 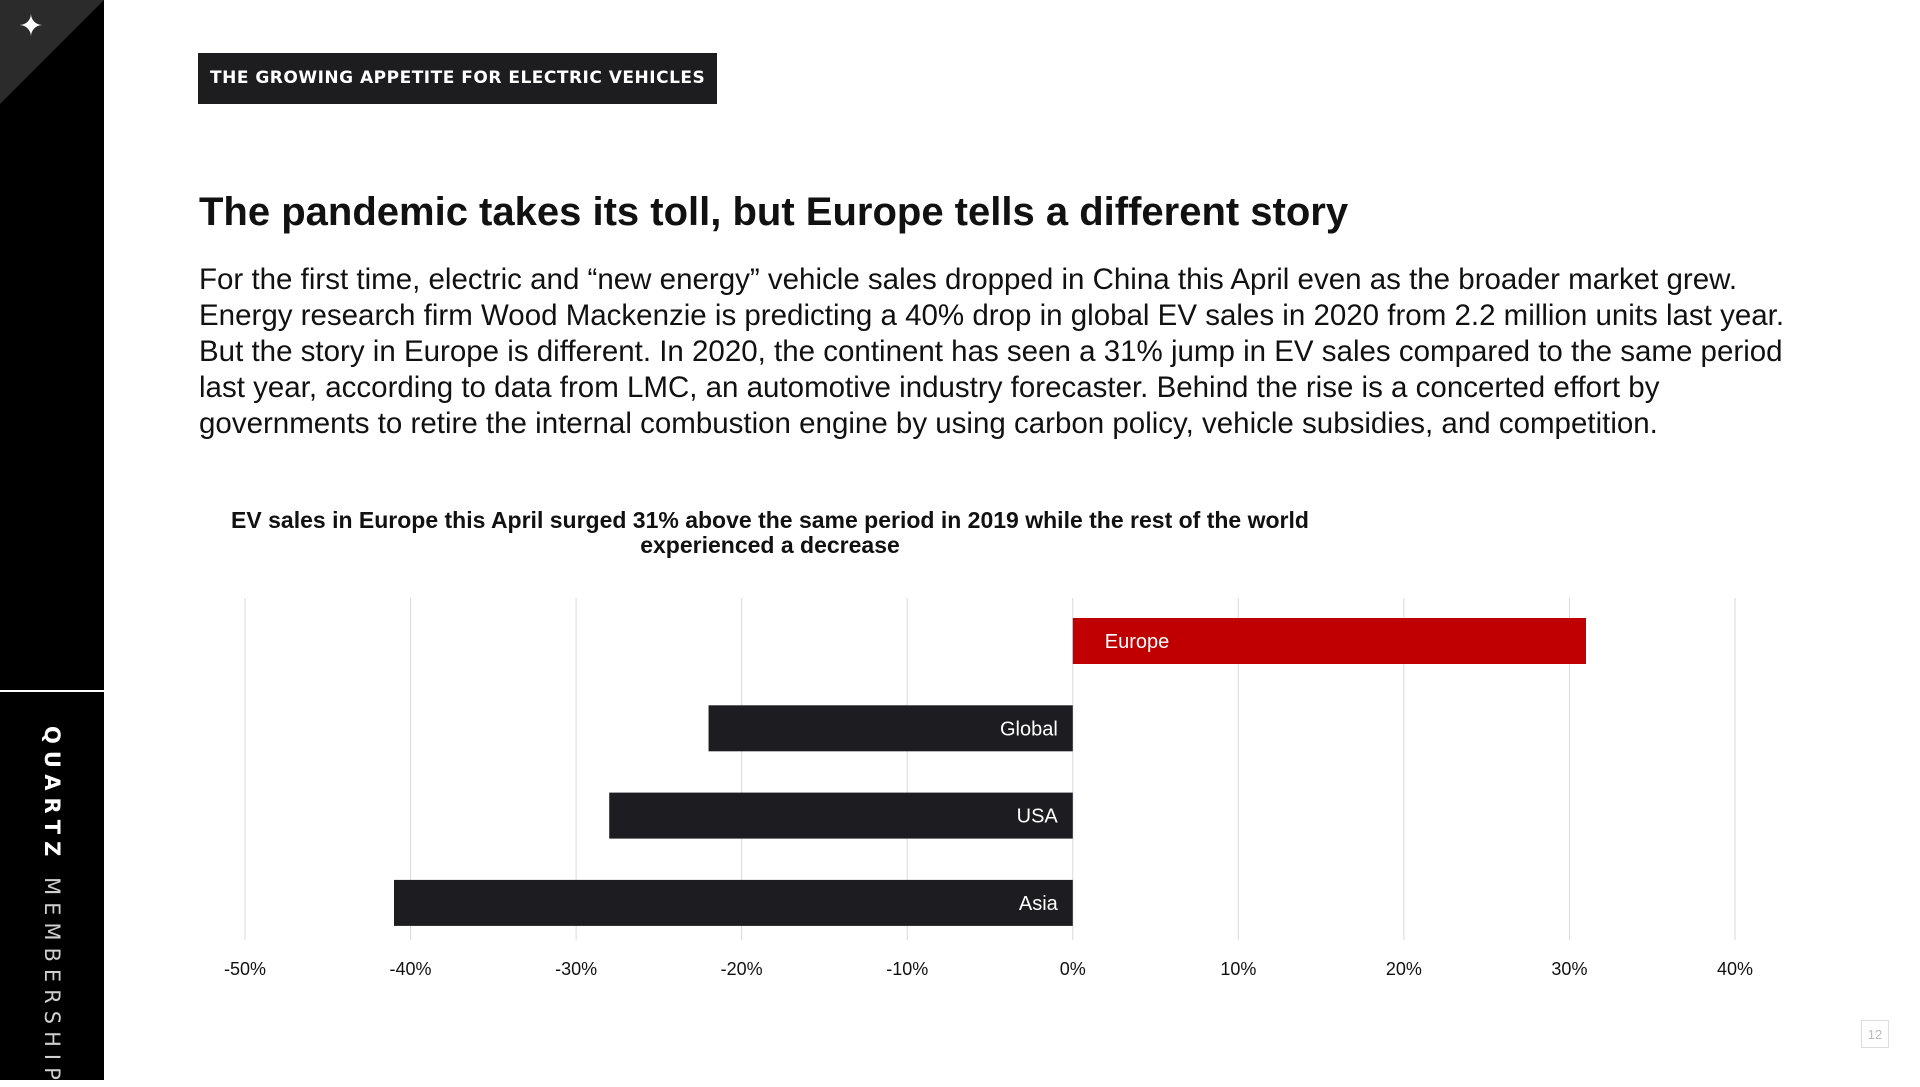 I want to click on x-tick-label: 20%, so click(x=1404, y=969).